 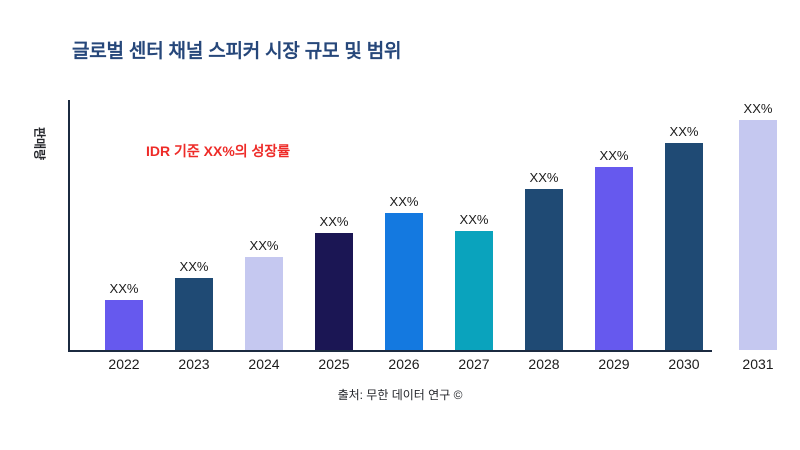 I want to click on x-tick-label-2028: 2028, so click(x=544, y=364).